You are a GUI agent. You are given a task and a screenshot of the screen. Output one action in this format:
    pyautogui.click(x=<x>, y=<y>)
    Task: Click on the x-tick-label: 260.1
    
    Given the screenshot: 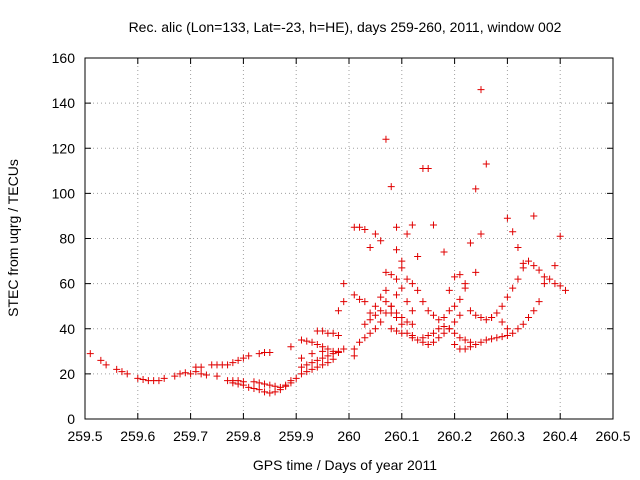 What is the action you would take?
    pyautogui.click(x=401, y=436)
    